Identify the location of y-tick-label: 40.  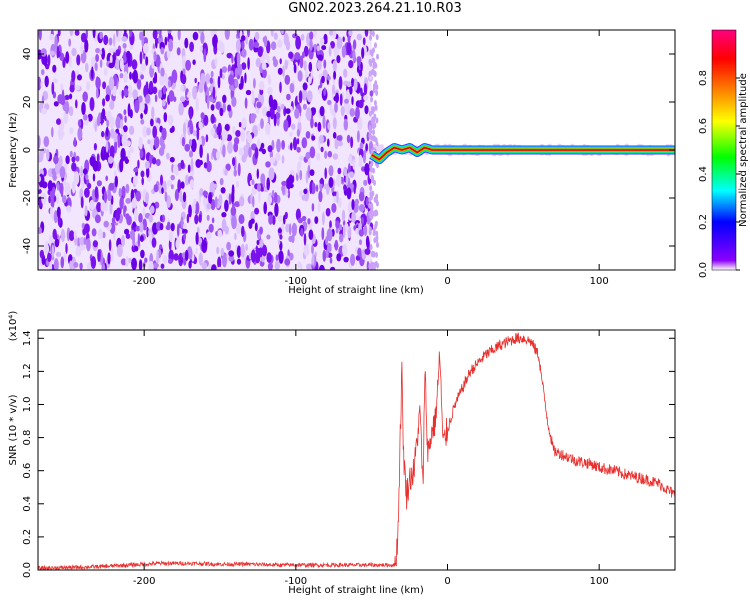
(27, 54).